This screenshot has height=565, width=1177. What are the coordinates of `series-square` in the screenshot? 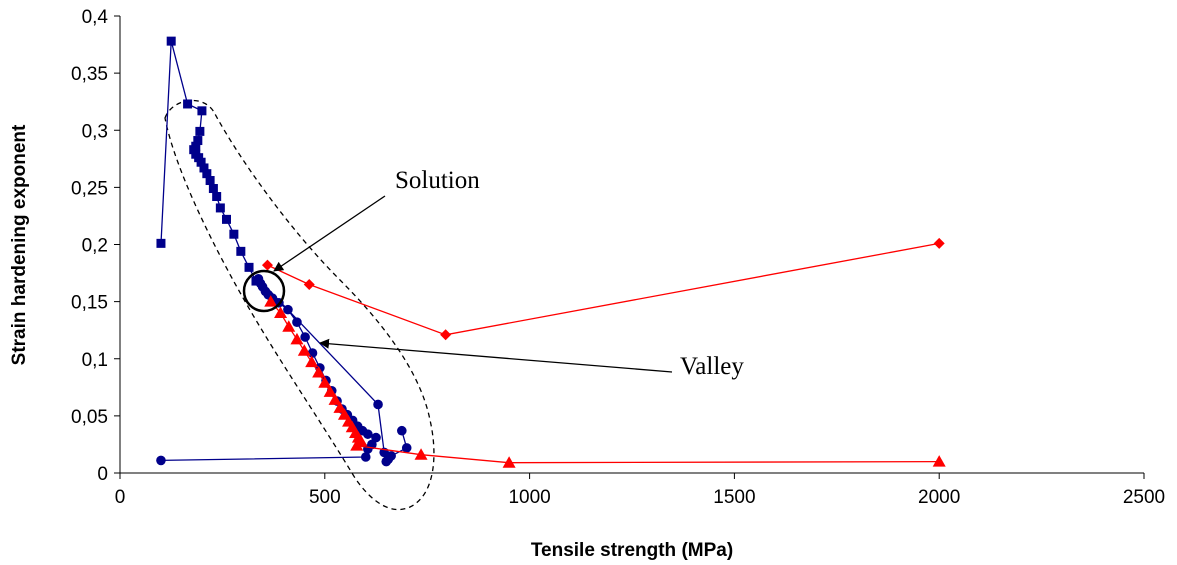 It's located at (208, 161).